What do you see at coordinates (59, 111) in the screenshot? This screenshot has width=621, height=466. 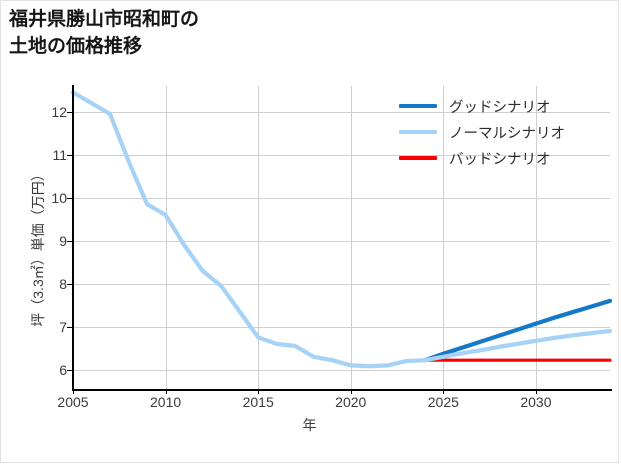 I see `y-tick-label-12: 12` at bounding box center [59, 111].